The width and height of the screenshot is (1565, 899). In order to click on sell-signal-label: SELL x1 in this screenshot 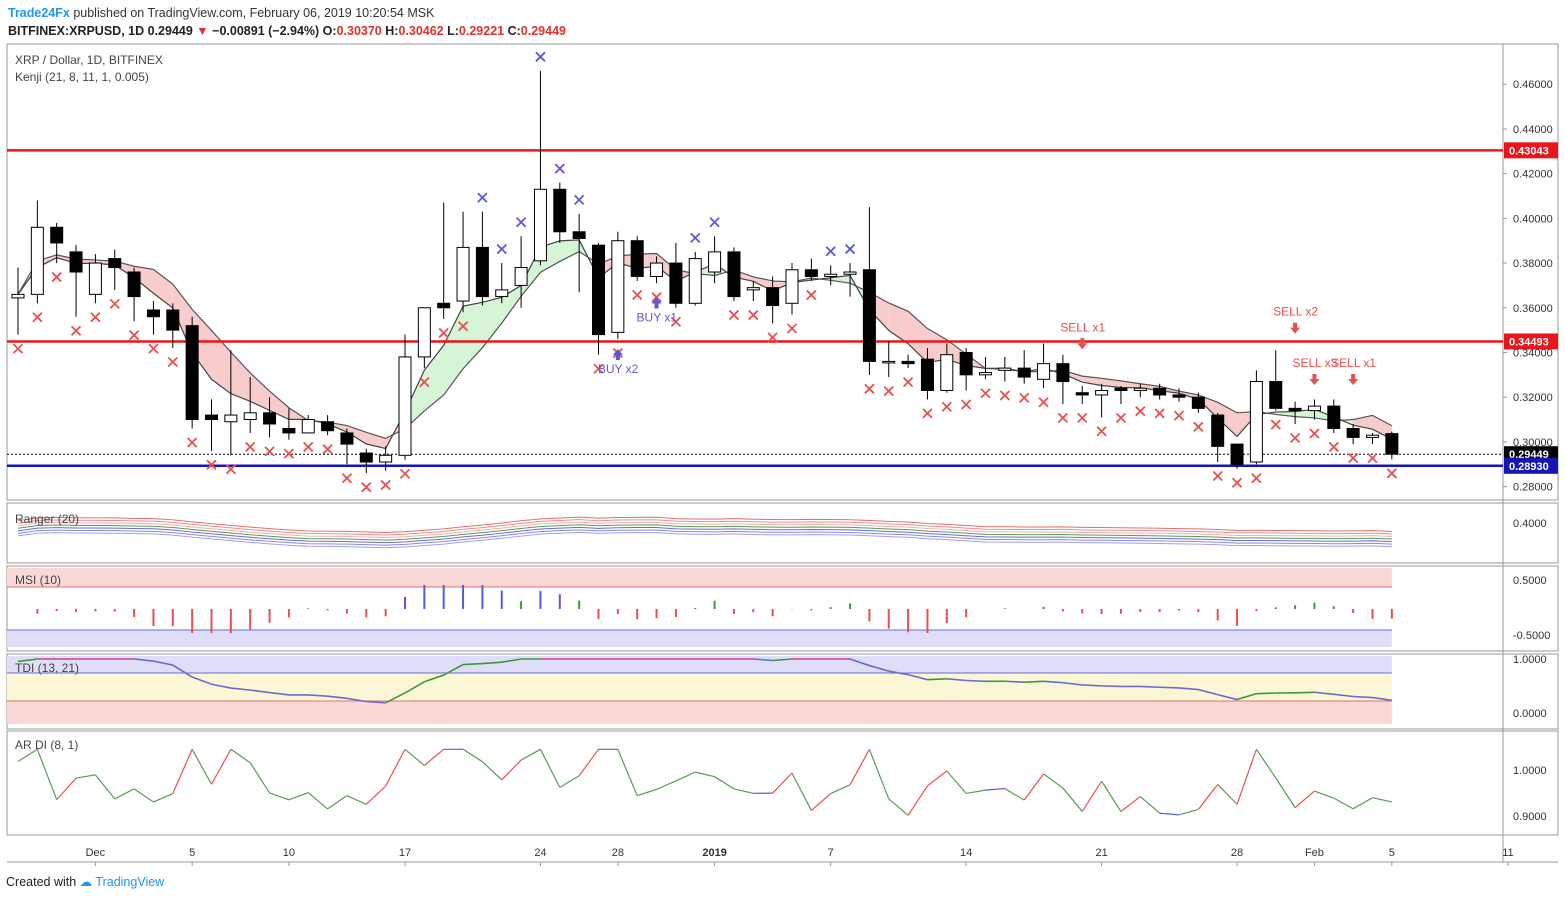, I will do `click(1082, 327)`.